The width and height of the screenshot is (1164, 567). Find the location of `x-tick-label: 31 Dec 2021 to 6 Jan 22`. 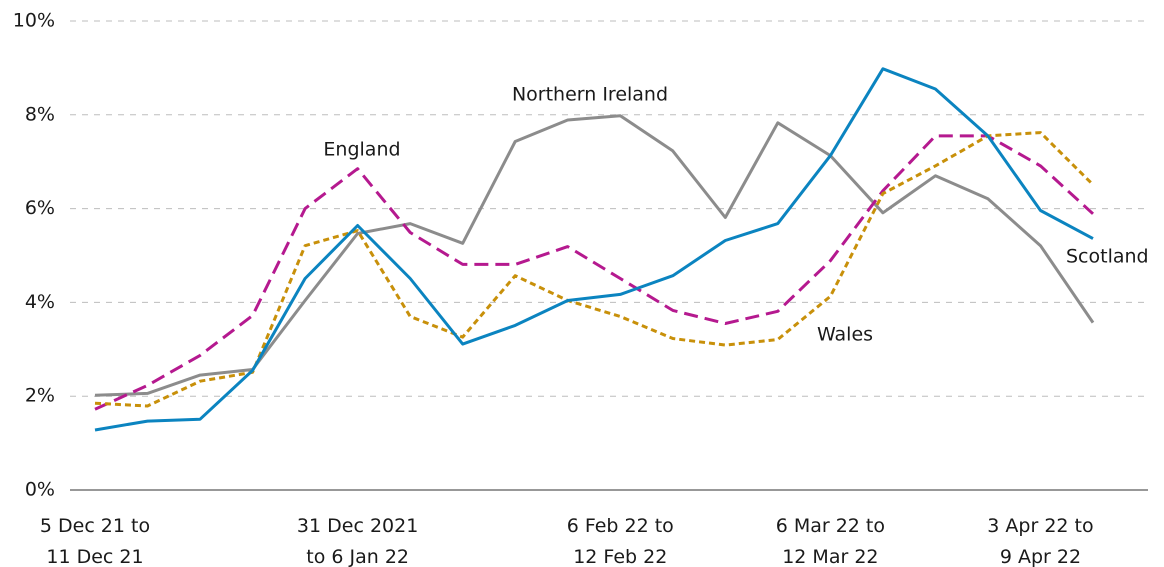

x-tick-label: 31 Dec 2021 to 6 Jan 22 is located at coordinates (357, 541).